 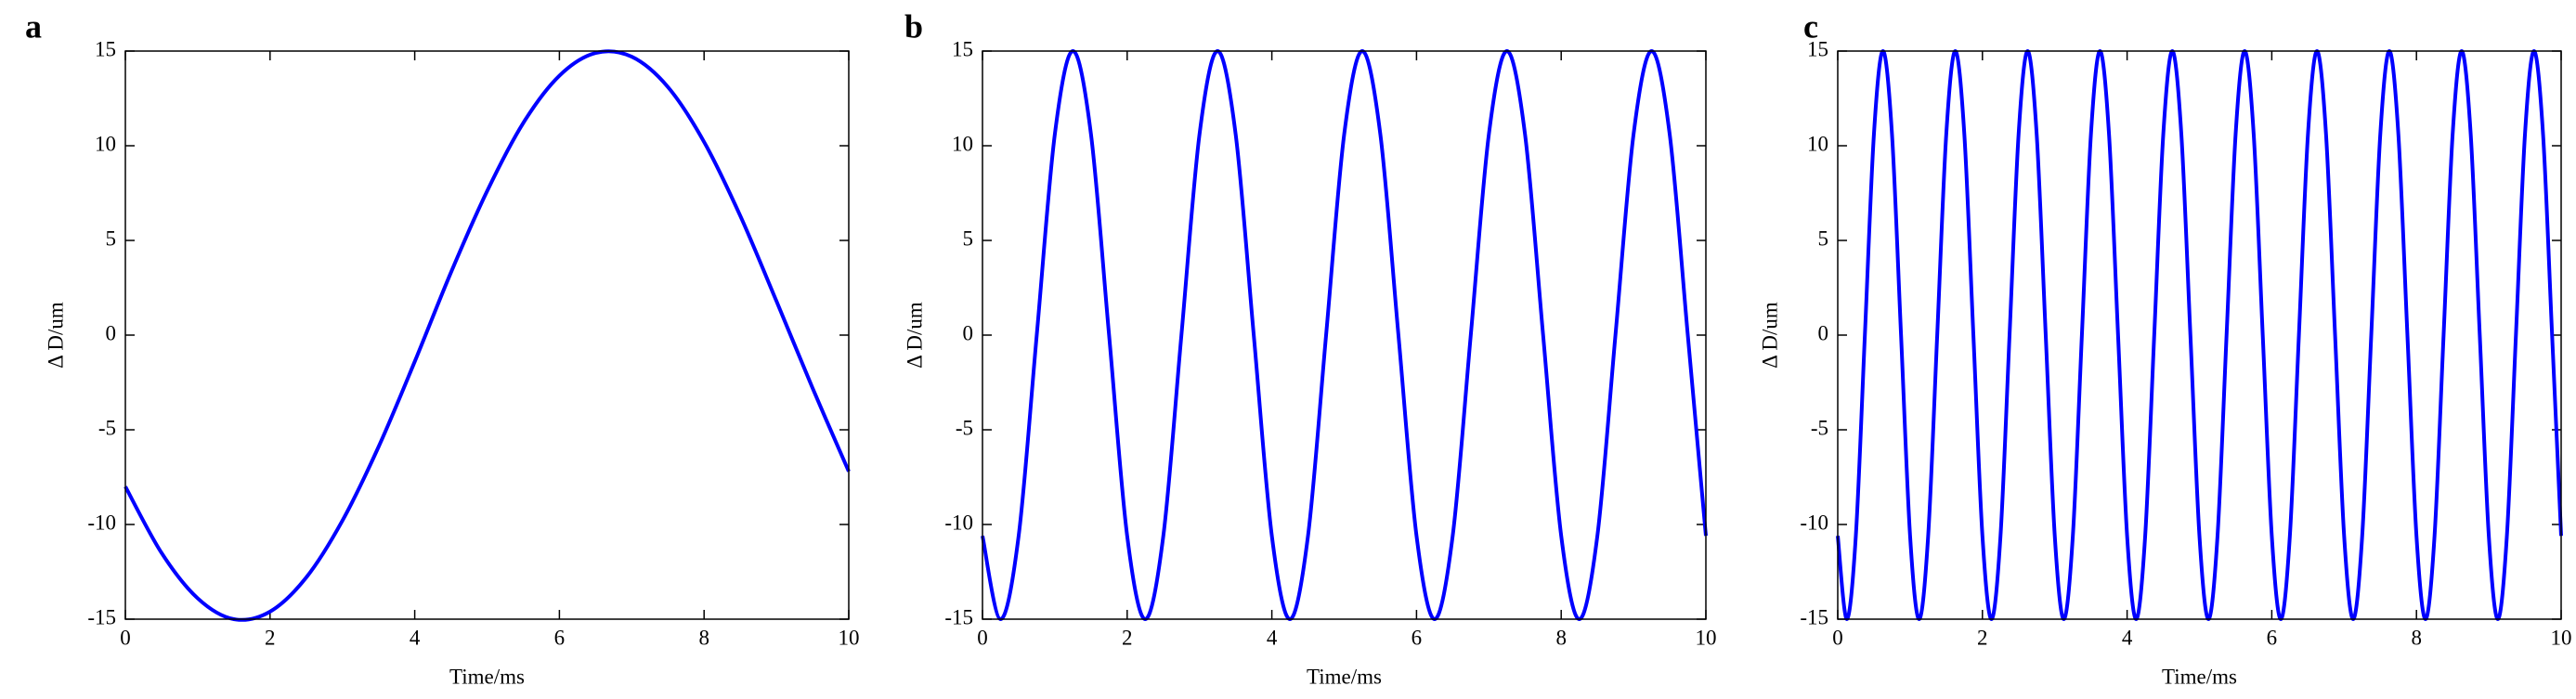 I want to click on panel-label: a, so click(x=33, y=26).